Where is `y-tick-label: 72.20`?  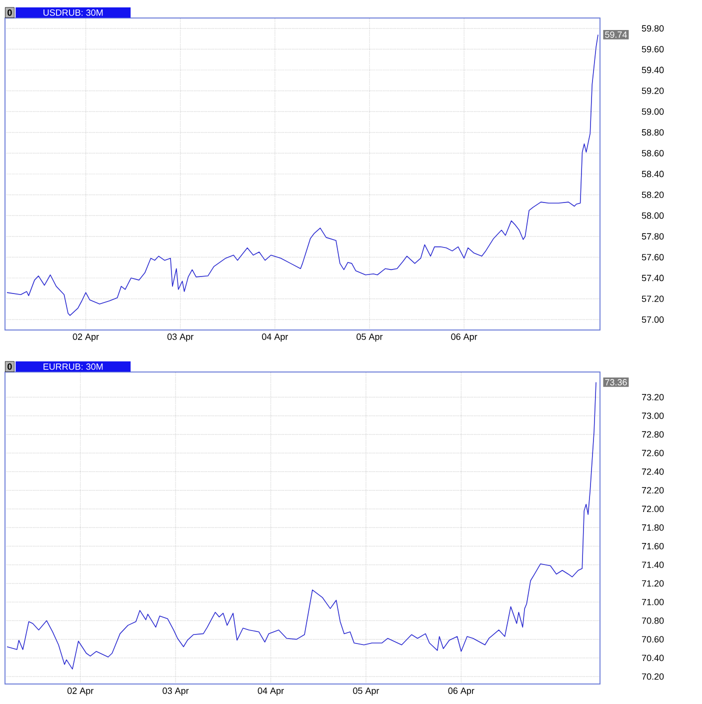
y-tick-label: 72.20 is located at coordinates (653, 490).